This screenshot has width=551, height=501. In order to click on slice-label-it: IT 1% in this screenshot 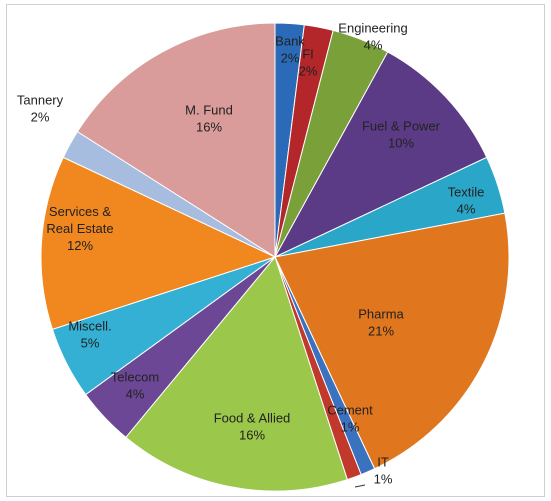, I will do `click(383, 471)`.